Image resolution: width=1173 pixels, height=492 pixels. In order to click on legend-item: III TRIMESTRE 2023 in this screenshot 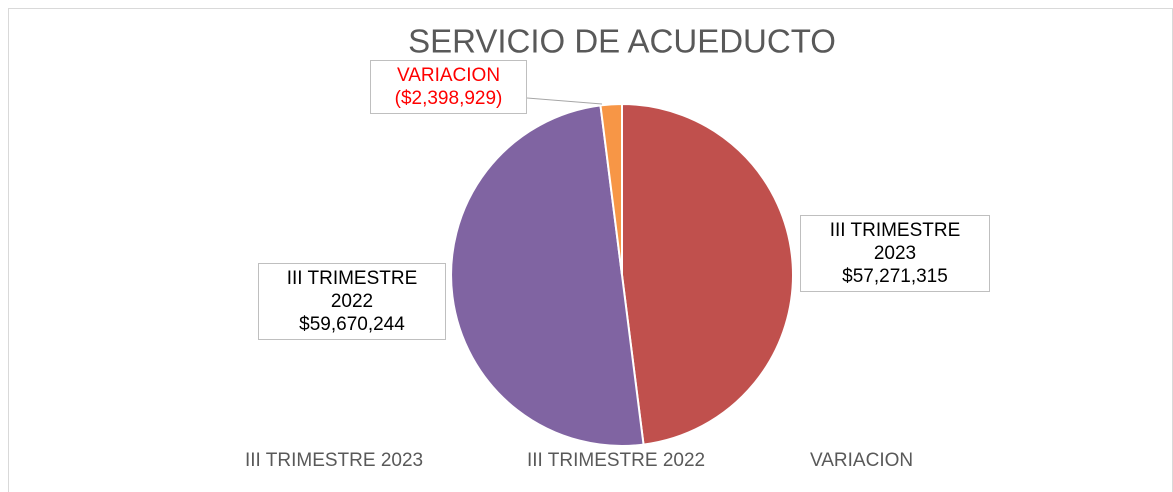, I will do `click(334, 461)`.